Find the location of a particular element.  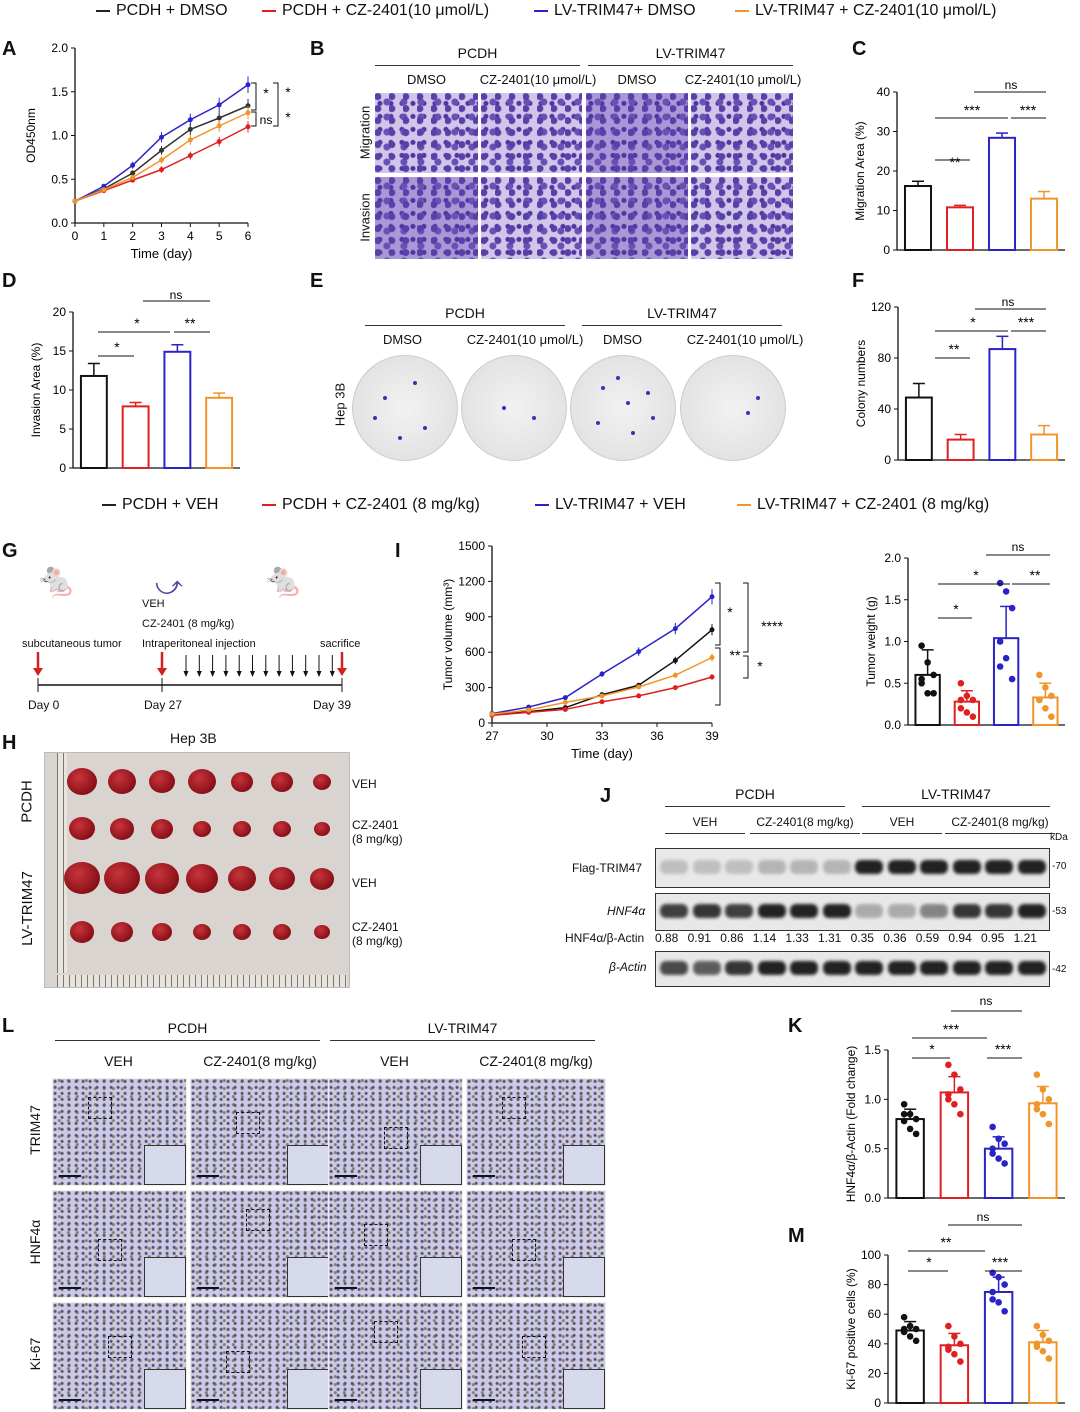

y-tick-label: 80 is located at coordinates (875, 1285).